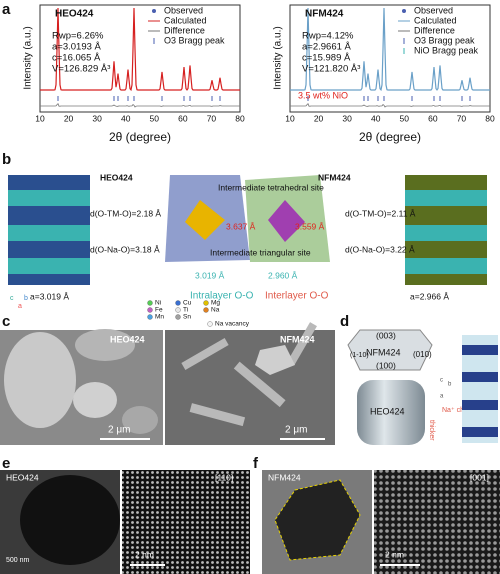  I want to click on panel-label: e, so click(6, 463).